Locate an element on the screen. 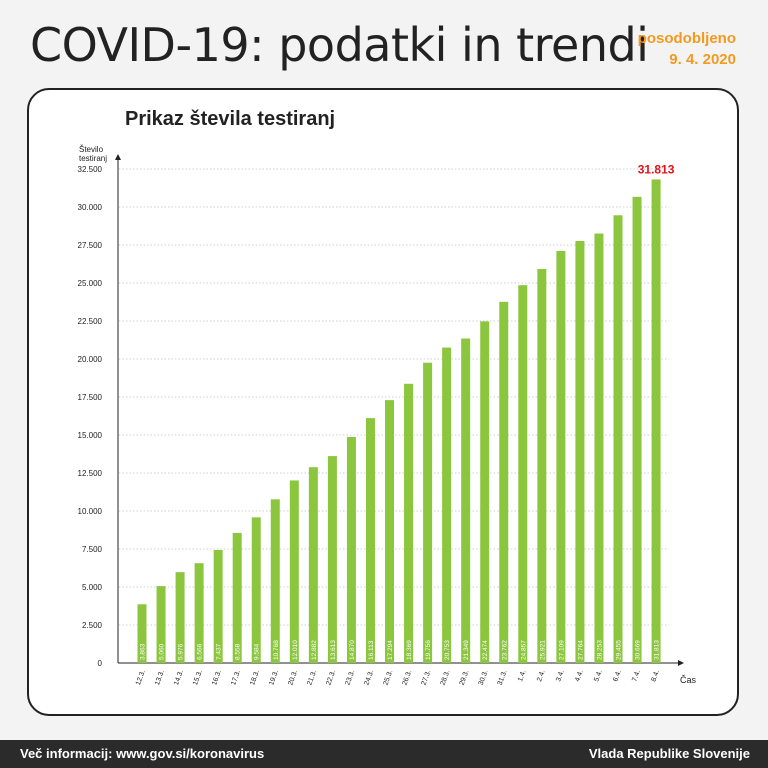 The height and width of the screenshot is (768, 768). x-tick-label: 26.3. is located at coordinates (408, 677).